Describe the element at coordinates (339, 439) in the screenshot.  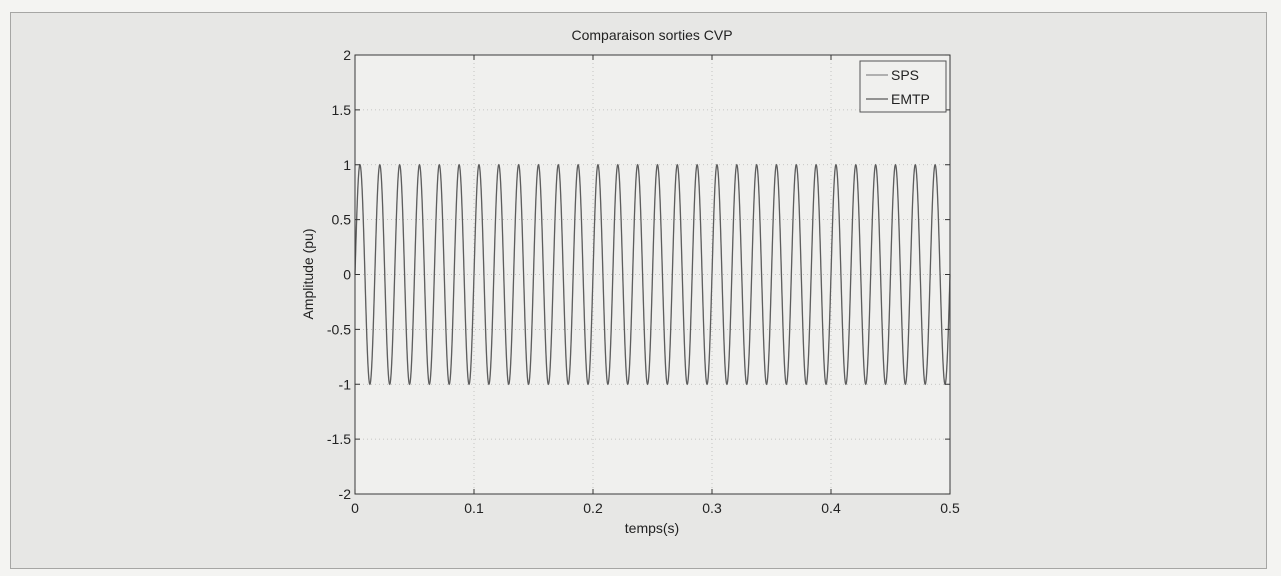
I see `y-tick-label: -1.5` at that location.